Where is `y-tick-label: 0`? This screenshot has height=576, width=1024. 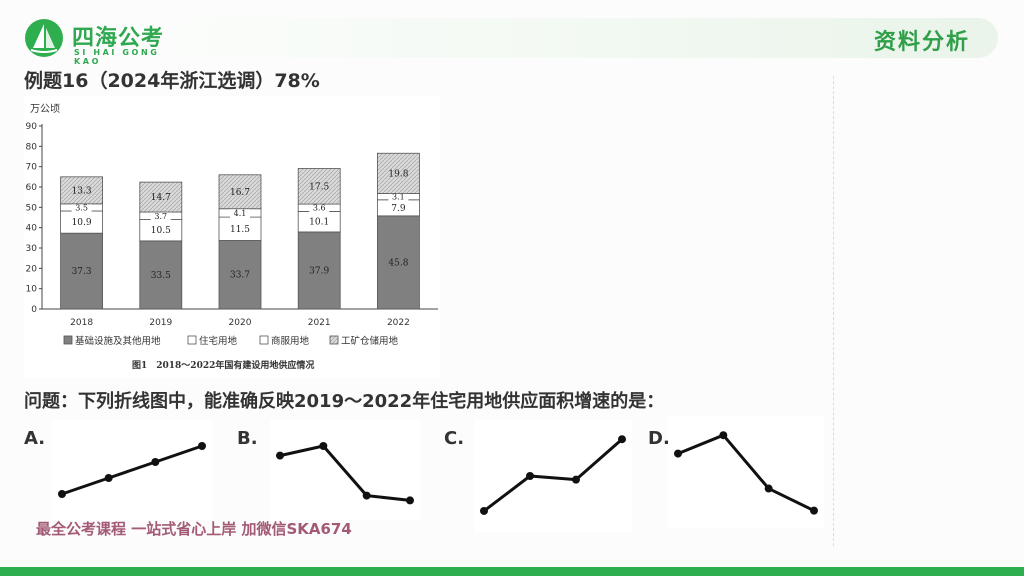 y-tick-label: 0 is located at coordinates (34, 310).